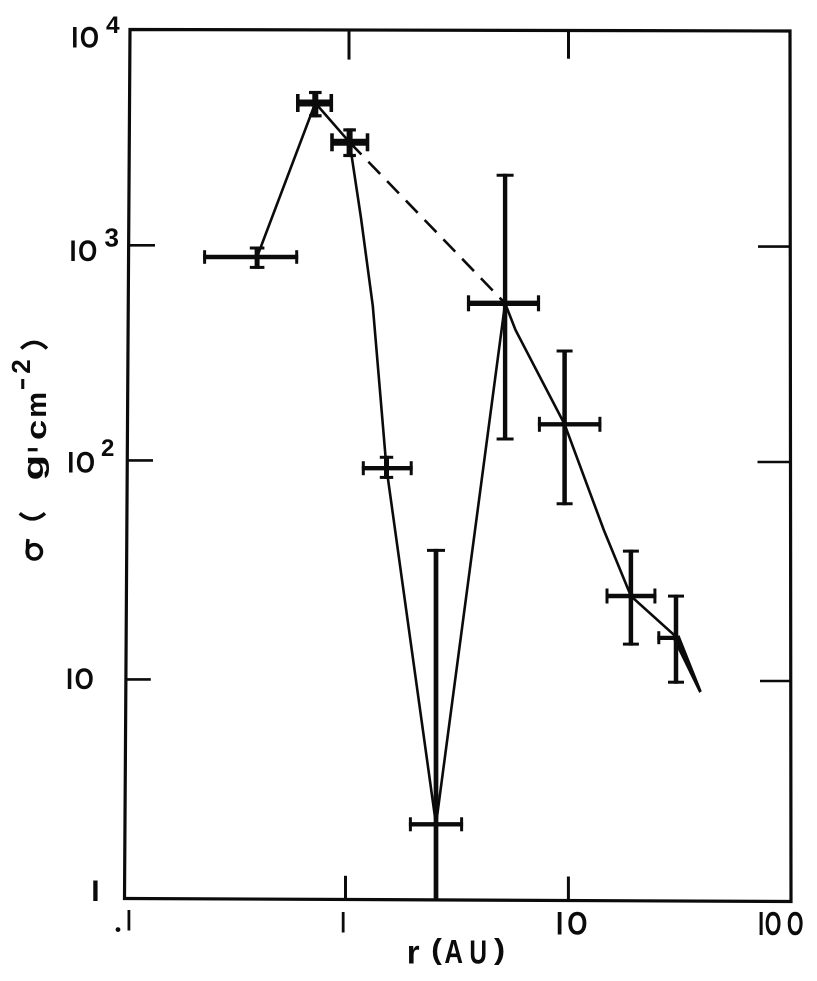 The height and width of the screenshot is (981, 817). I want to click on svg-text: g, so click(32, 468).